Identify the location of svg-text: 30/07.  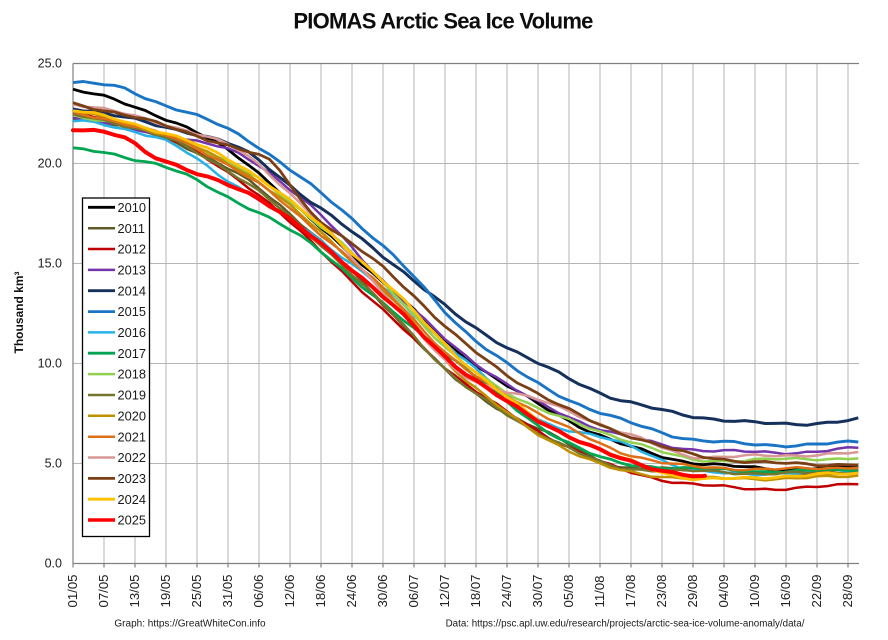
(537, 590).